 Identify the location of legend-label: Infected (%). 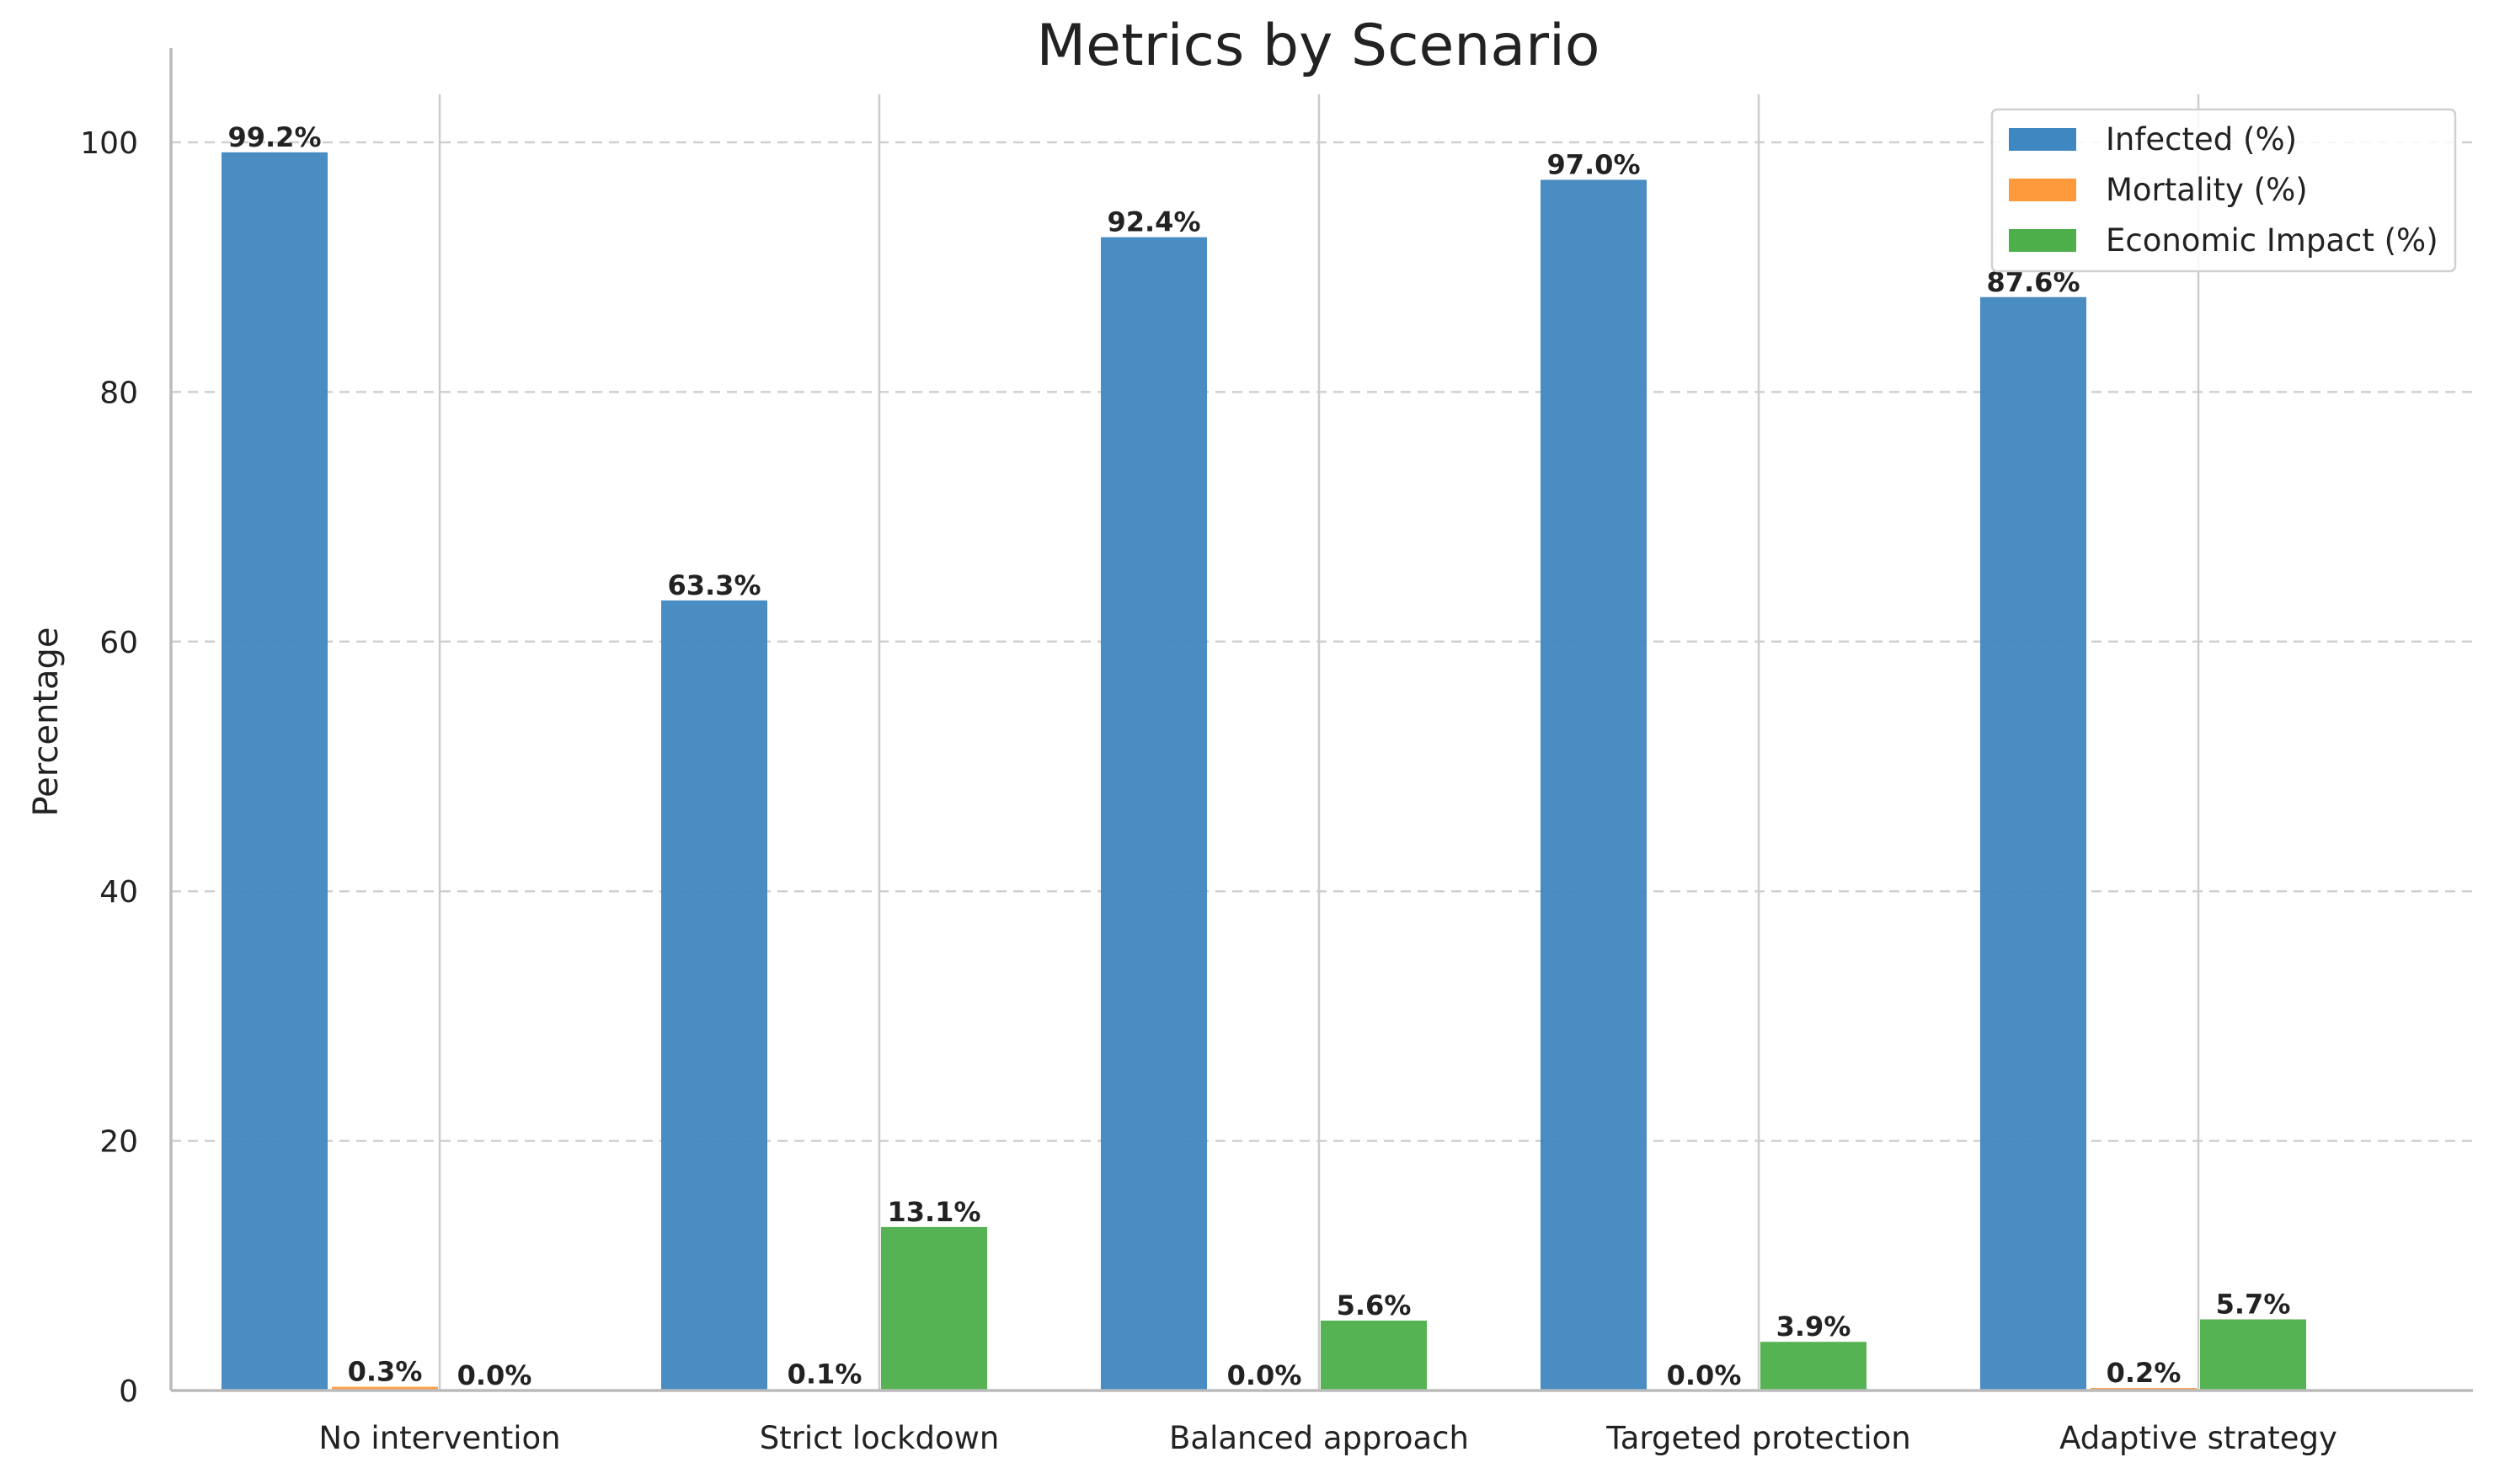
(2201, 139).